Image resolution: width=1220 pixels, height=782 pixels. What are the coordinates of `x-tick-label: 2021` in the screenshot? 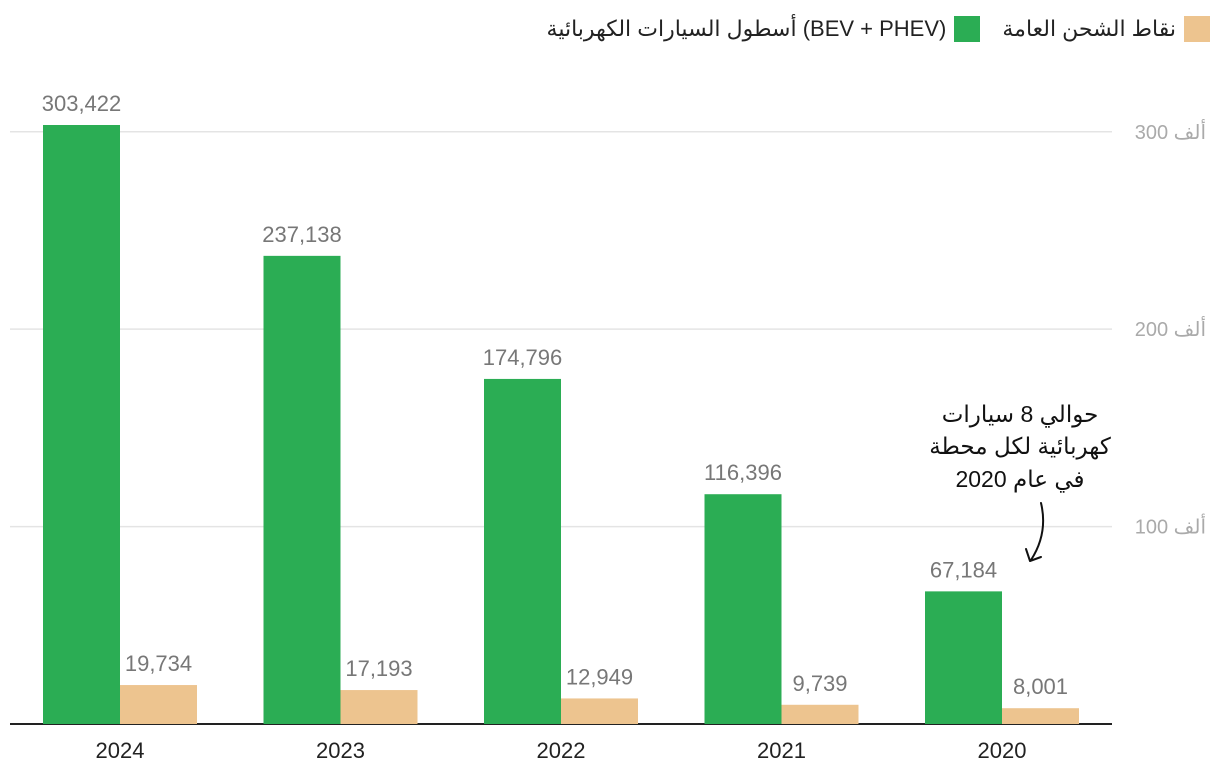 It's located at (781, 750).